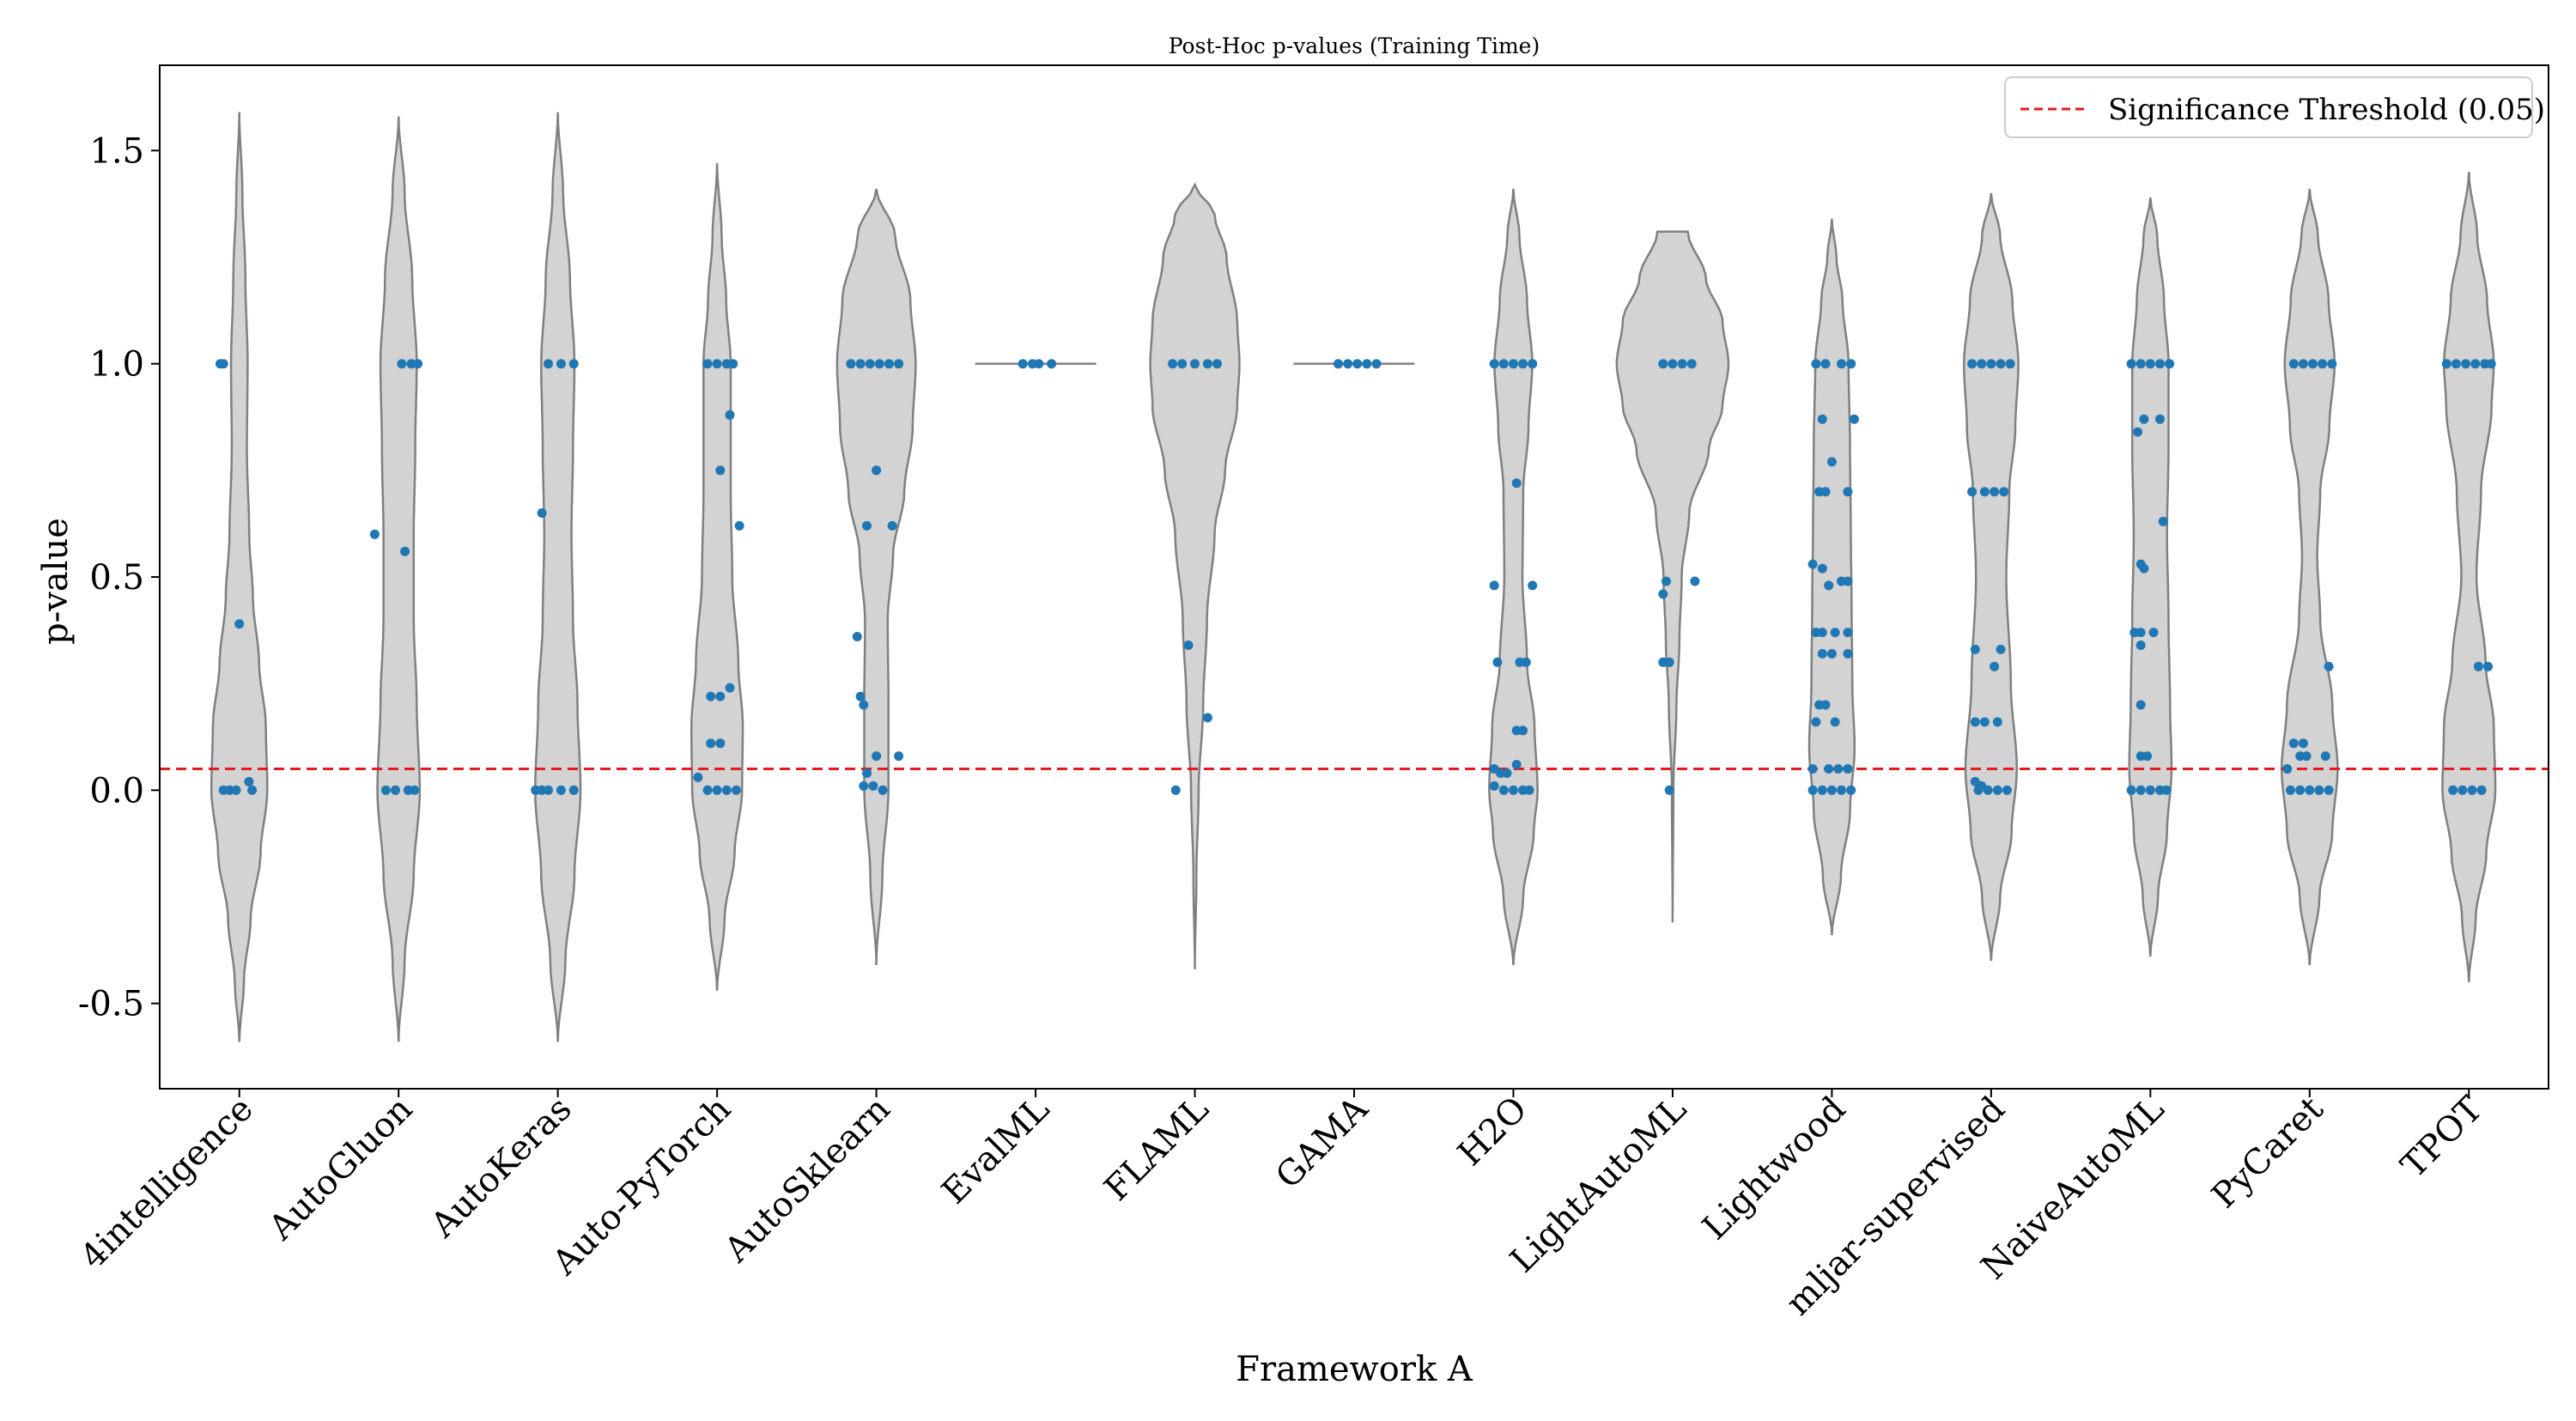 This screenshot has width=2576, height=1421. I want to click on x-tick-label: AutoKeras, so click(501, 1168).